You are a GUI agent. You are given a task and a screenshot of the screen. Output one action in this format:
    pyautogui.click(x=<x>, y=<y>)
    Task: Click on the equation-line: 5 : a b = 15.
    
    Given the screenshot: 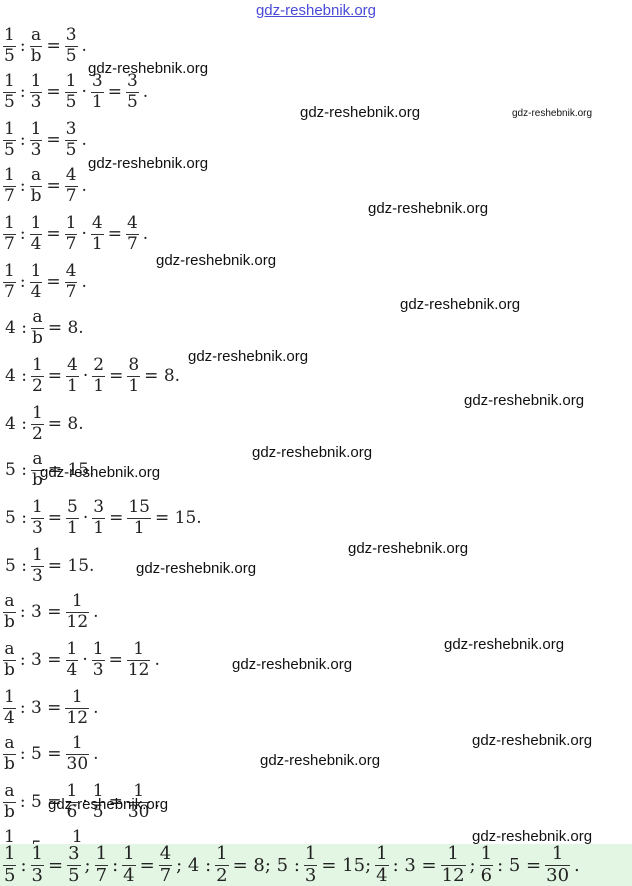 What is the action you would take?
    pyautogui.click(x=50, y=470)
    